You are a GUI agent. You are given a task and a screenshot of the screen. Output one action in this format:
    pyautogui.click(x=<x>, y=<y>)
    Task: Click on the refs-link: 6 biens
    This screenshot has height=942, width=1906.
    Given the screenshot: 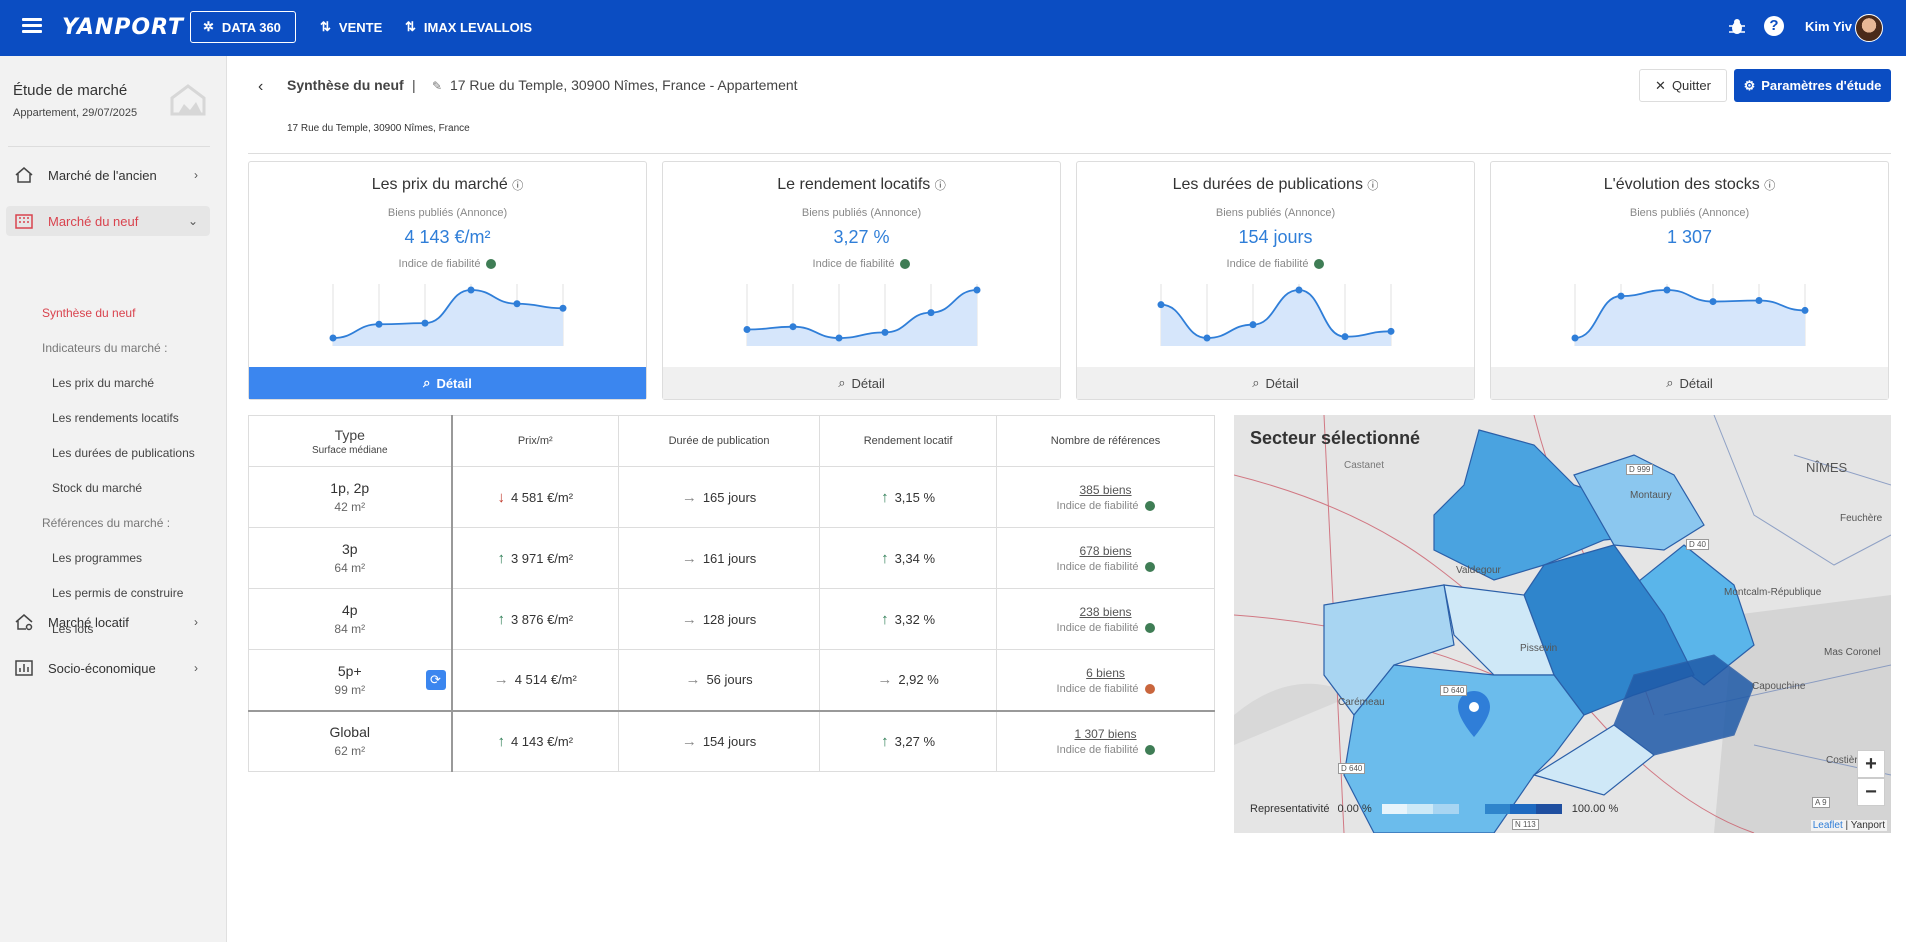 What is the action you would take?
    pyautogui.click(x=1105, y=672)
    